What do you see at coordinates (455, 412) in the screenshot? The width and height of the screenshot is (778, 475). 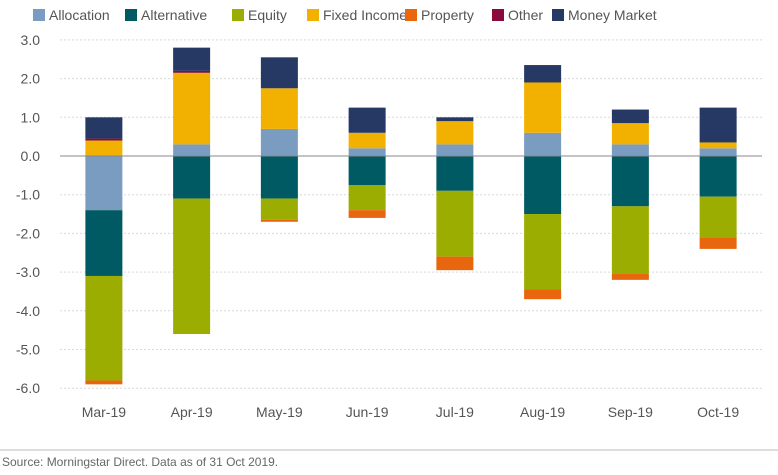 I see `x-tick-label: Jul-19` at bounding box center [455, 412].